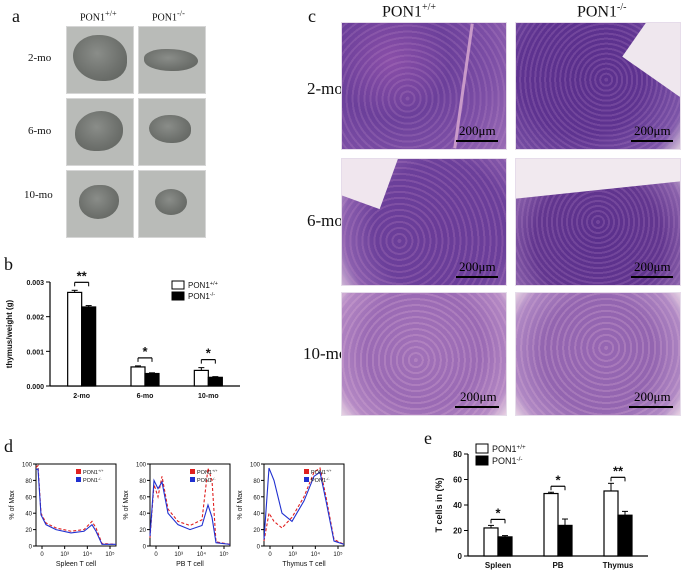 The image size is (685, 575). I want to click on e-ytick-label: 40, so click(457, 505).